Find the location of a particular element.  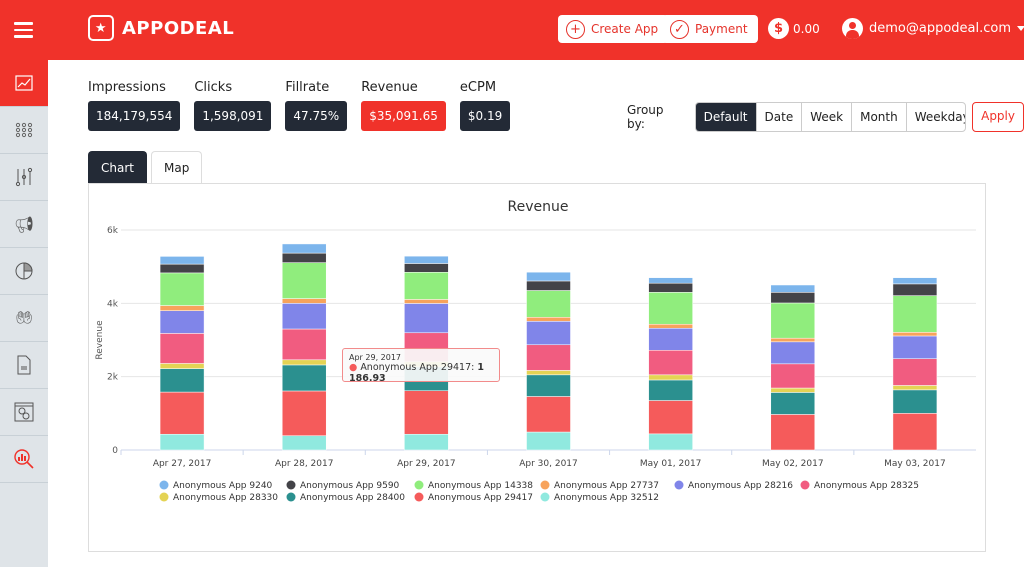

legend-item: Anonymous App 9590 is located at coordinates (350, 486).